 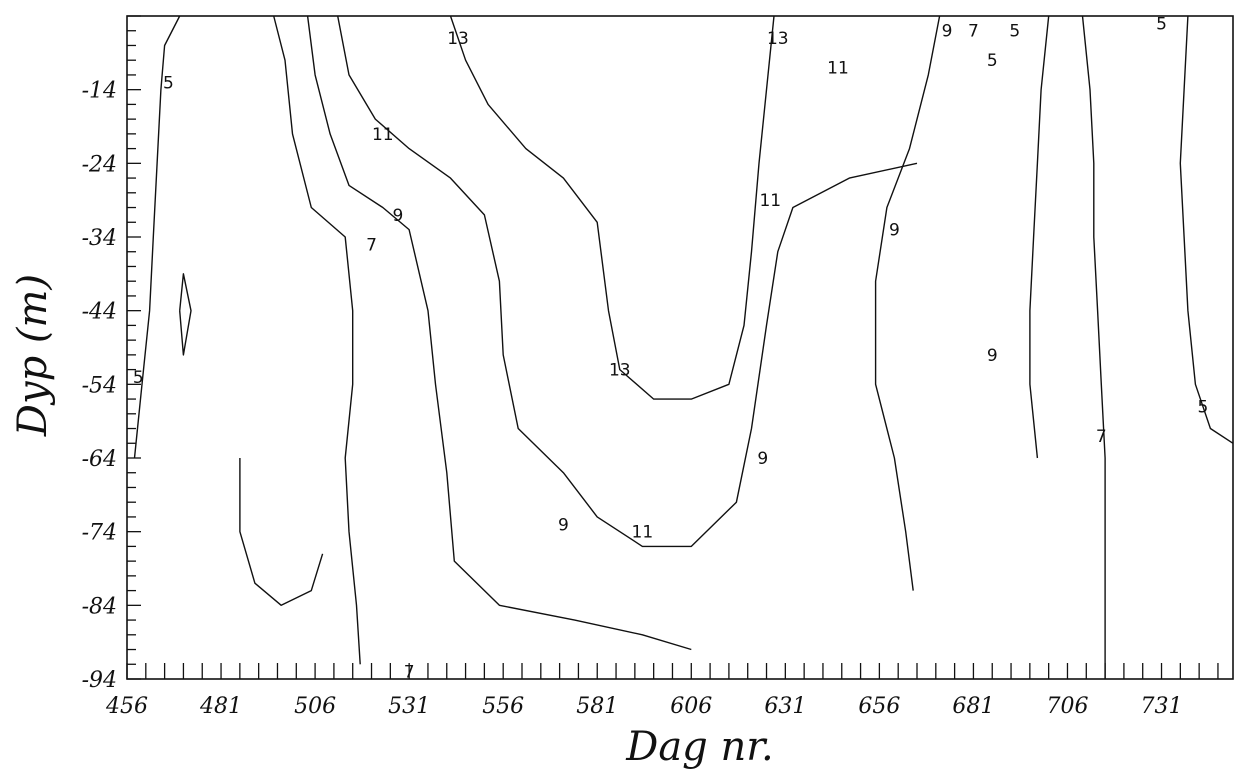 What do you see at coordinates (1067, 706) in the screenshot?
I see `x-tick-label: 706` at bounding box center [1067, 706].